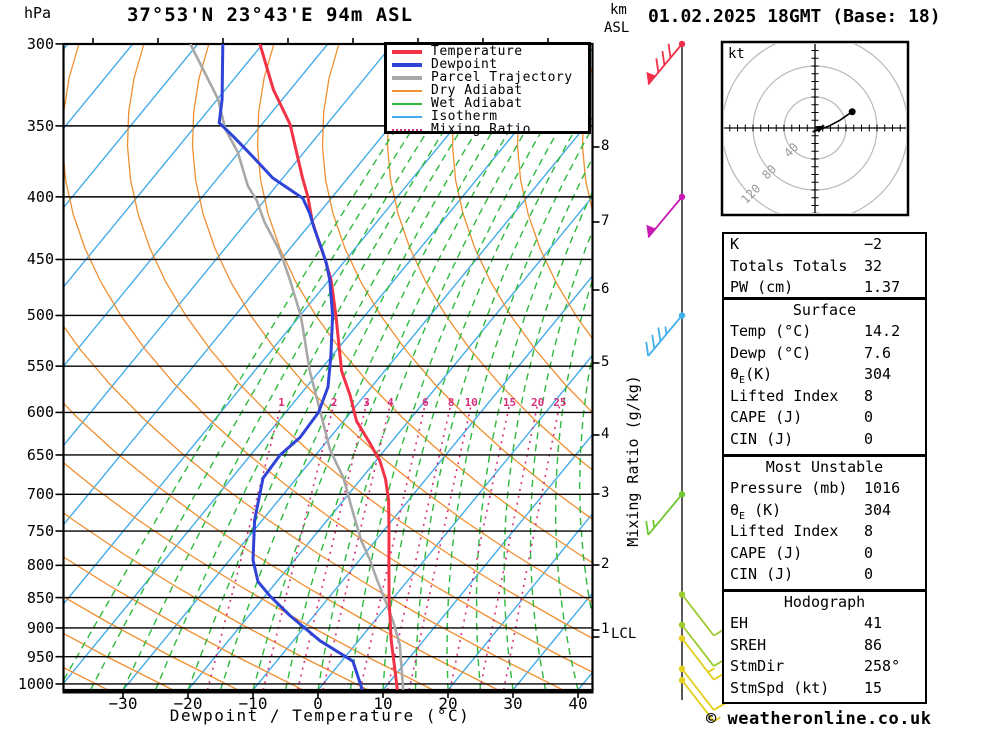  What do you see at coordinates (407, 64) in the screenshot?
I see `legend-swatch-dewpoint` at bounding box center [407, 64].